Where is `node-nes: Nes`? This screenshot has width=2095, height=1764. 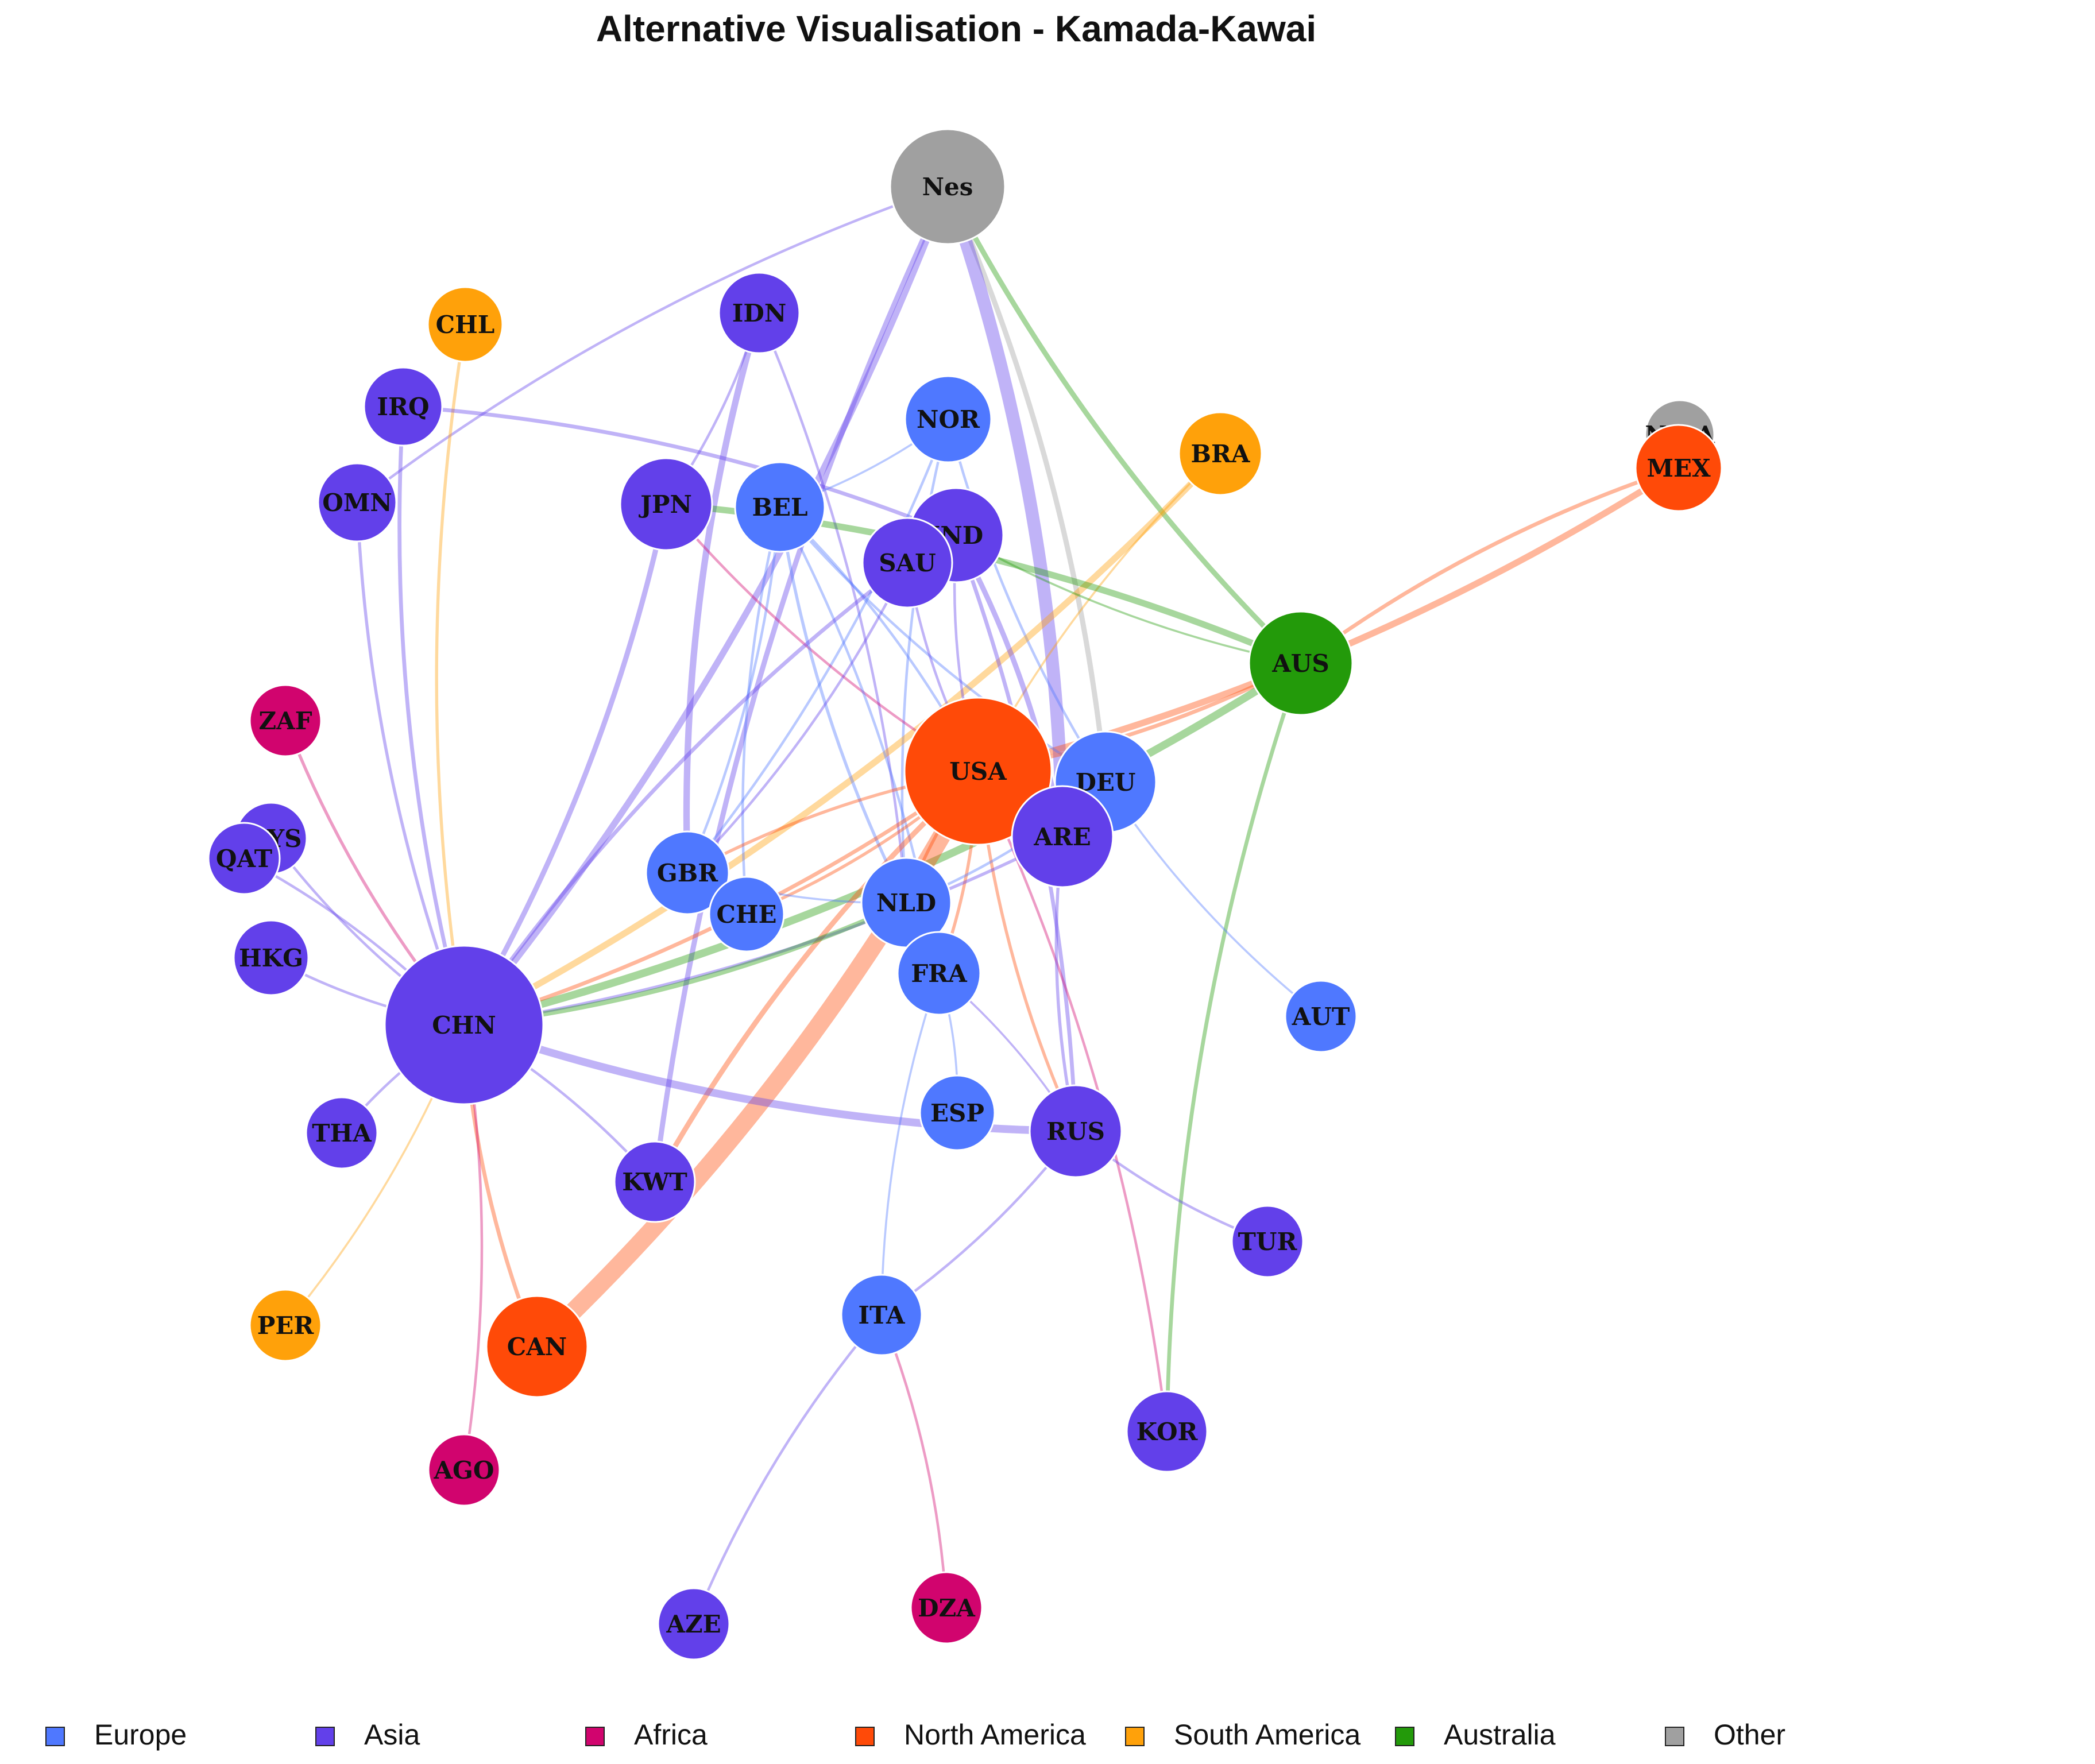
node-nes: Nes is located at coordinates (947, 186).